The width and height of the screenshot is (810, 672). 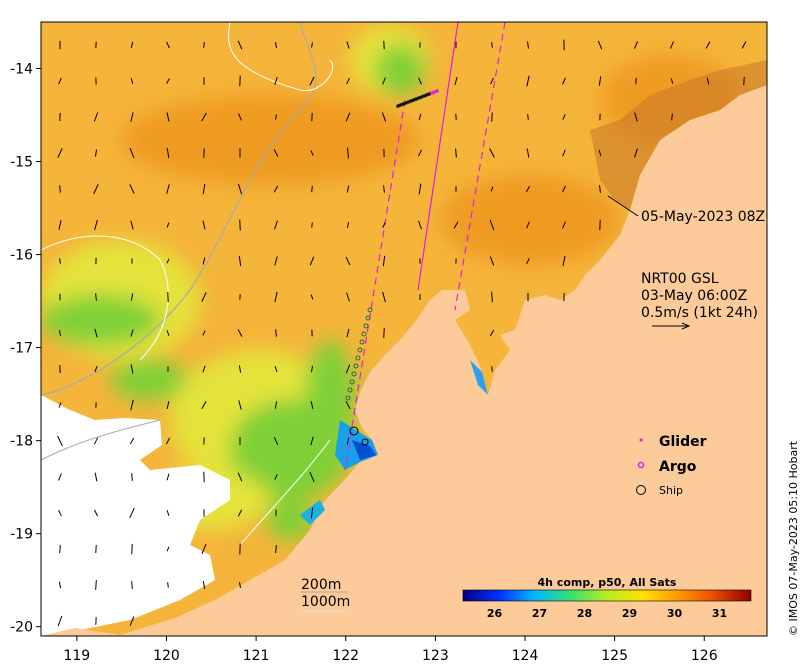 I want to click on glider-legend-icon, so click(x=641, y=440).